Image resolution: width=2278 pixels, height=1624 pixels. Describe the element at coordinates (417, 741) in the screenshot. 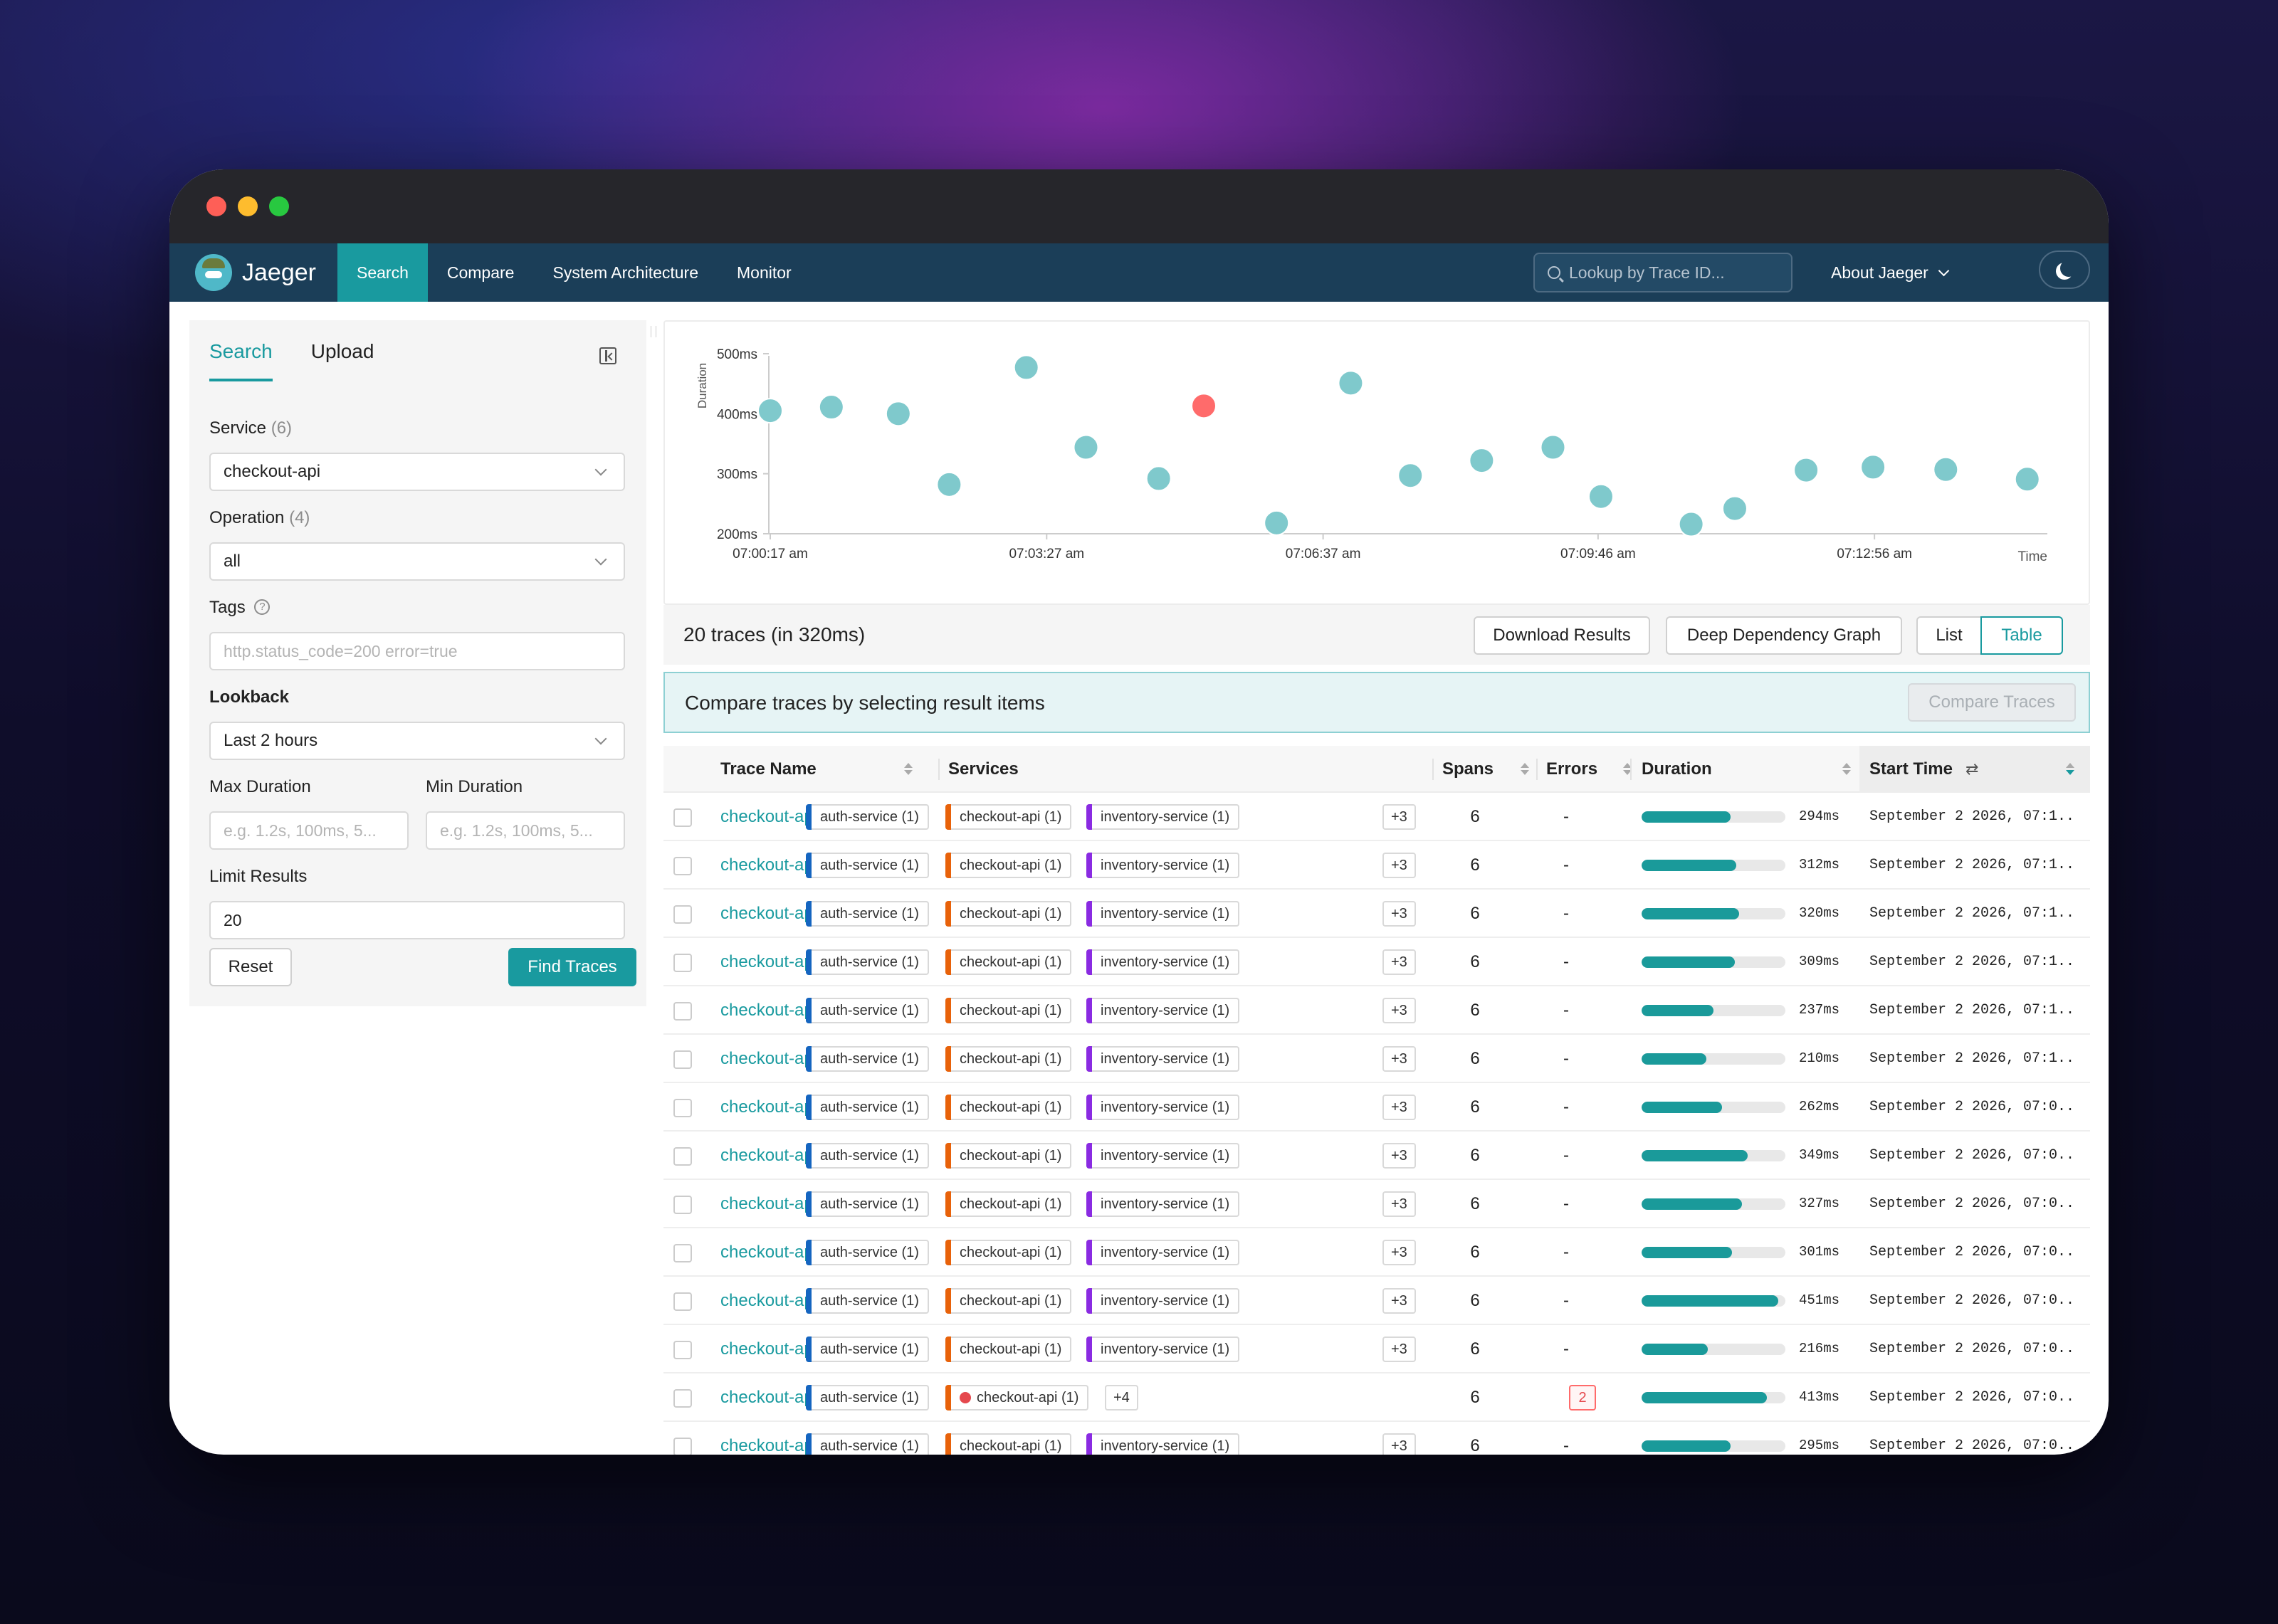

I see `lookback-select: Last 2 hours` at that location.